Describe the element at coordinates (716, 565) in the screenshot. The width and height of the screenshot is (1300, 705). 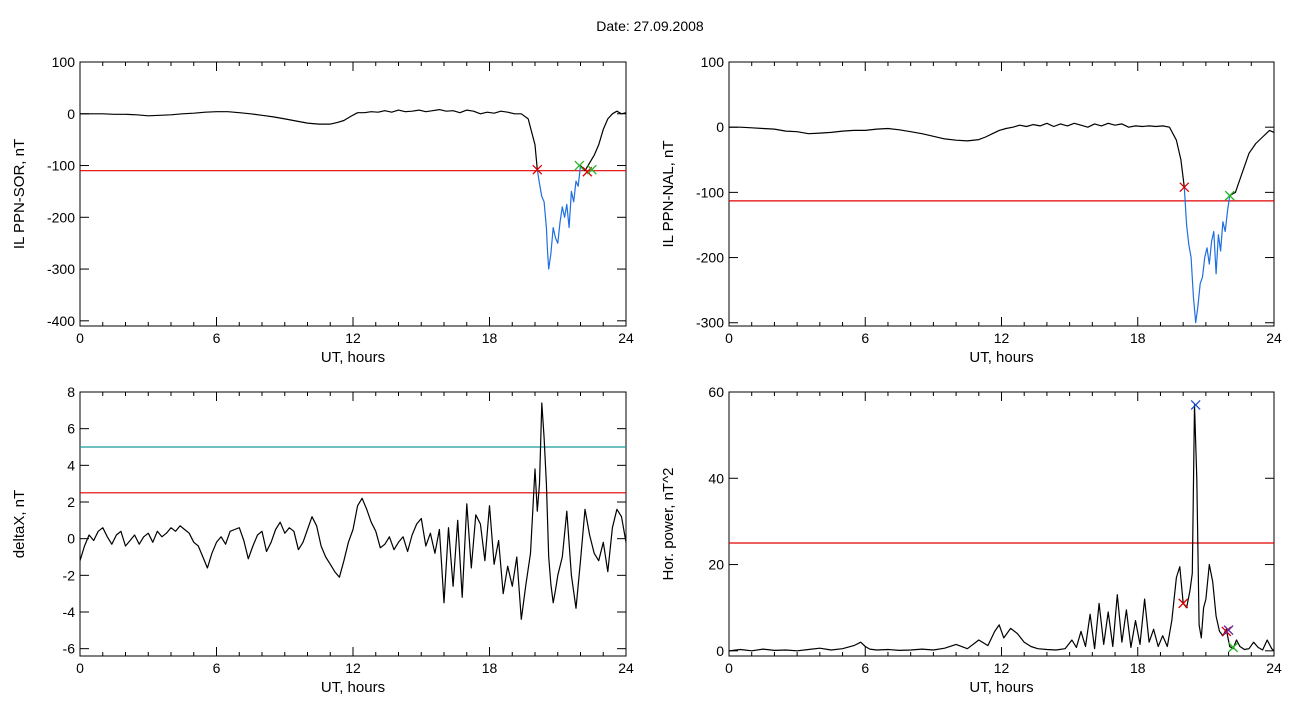
I see `y-tick-label: 20` at that location.